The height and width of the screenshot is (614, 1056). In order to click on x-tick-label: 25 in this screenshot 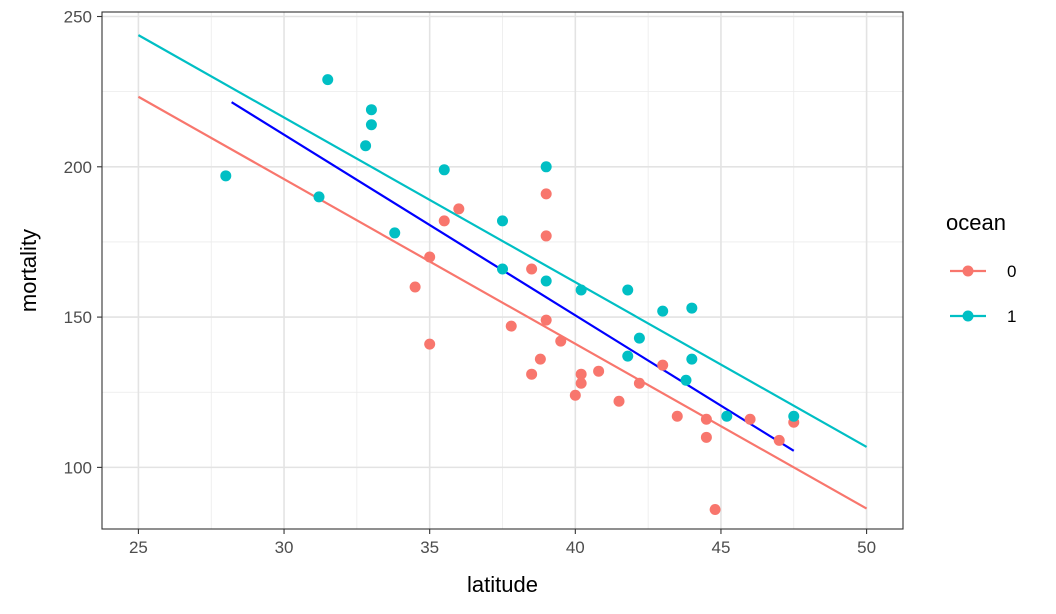, I will do `click(138, 547)`.